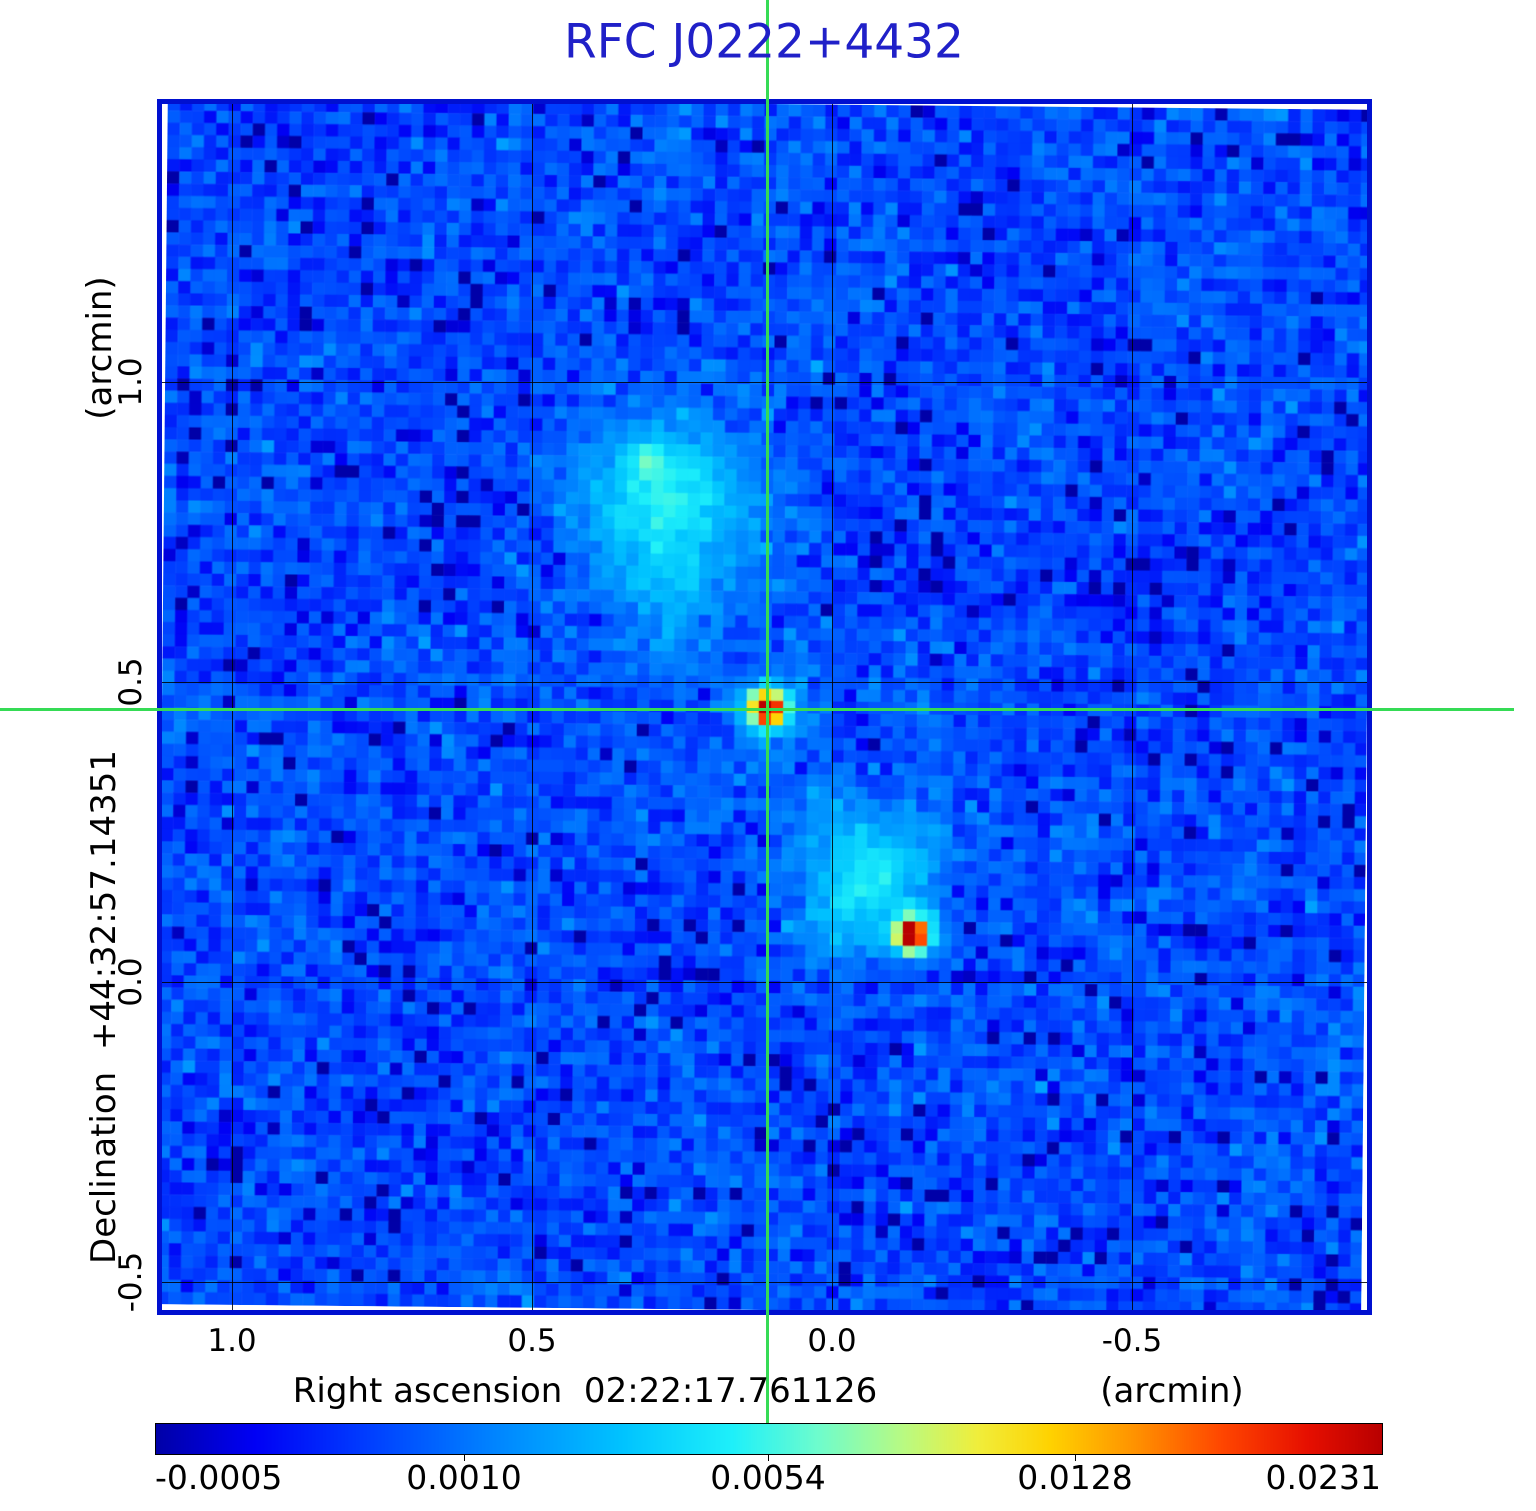  What do you see at coordinates (768, 711) in the screenshot?
I see `crosshair-vertical-line` at bounding box center [768, 711].